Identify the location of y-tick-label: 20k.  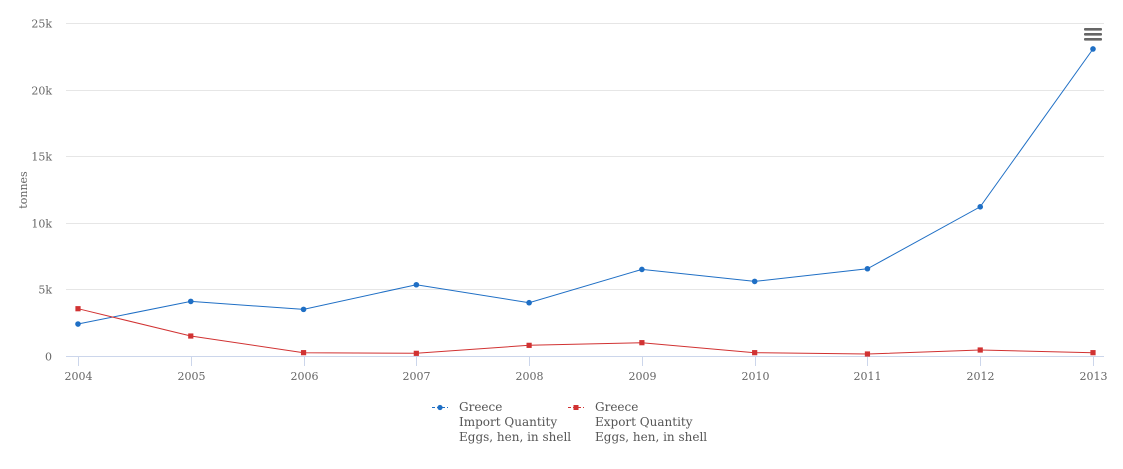
(41, 91).